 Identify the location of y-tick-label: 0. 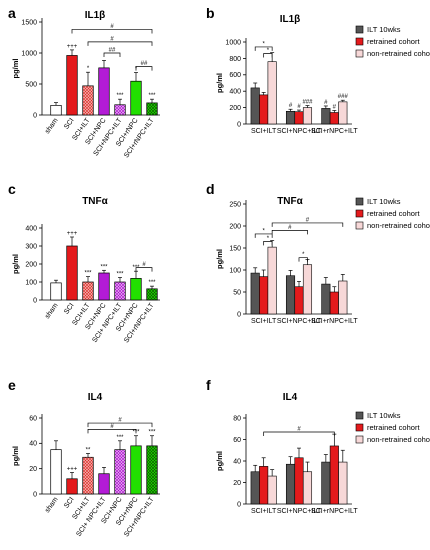
(35, 494).